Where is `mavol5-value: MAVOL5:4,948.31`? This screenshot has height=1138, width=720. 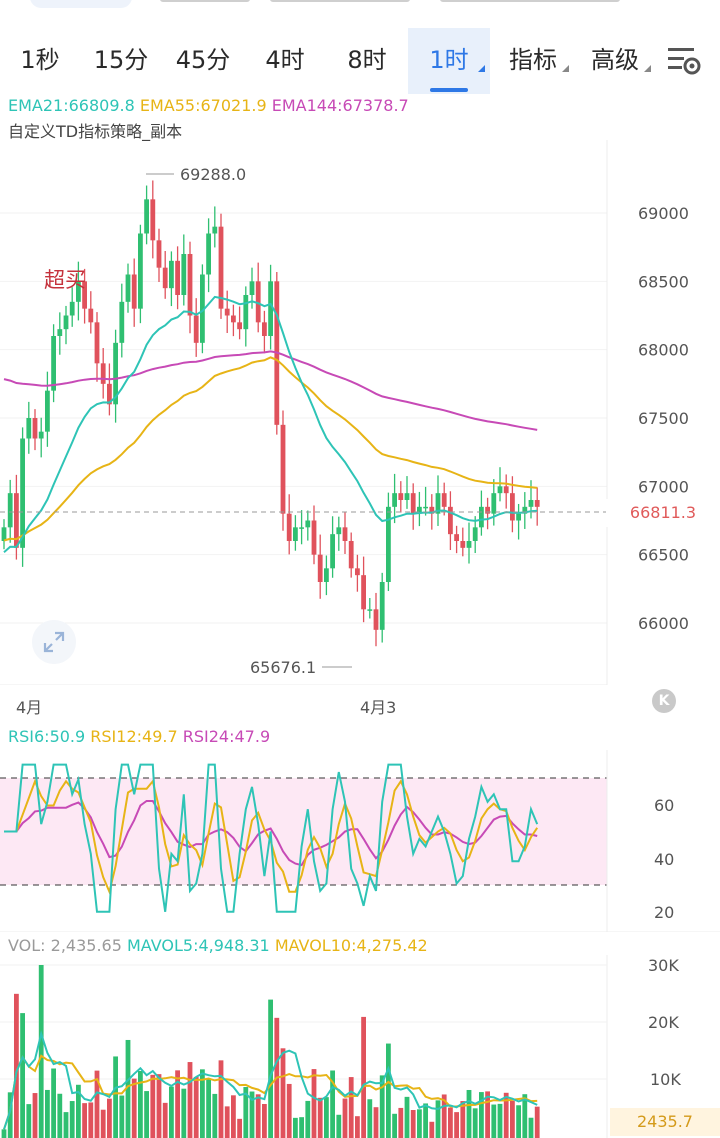 mavol5-value: MAVOL5:4,948.31 is located at coordinates (198, 945).